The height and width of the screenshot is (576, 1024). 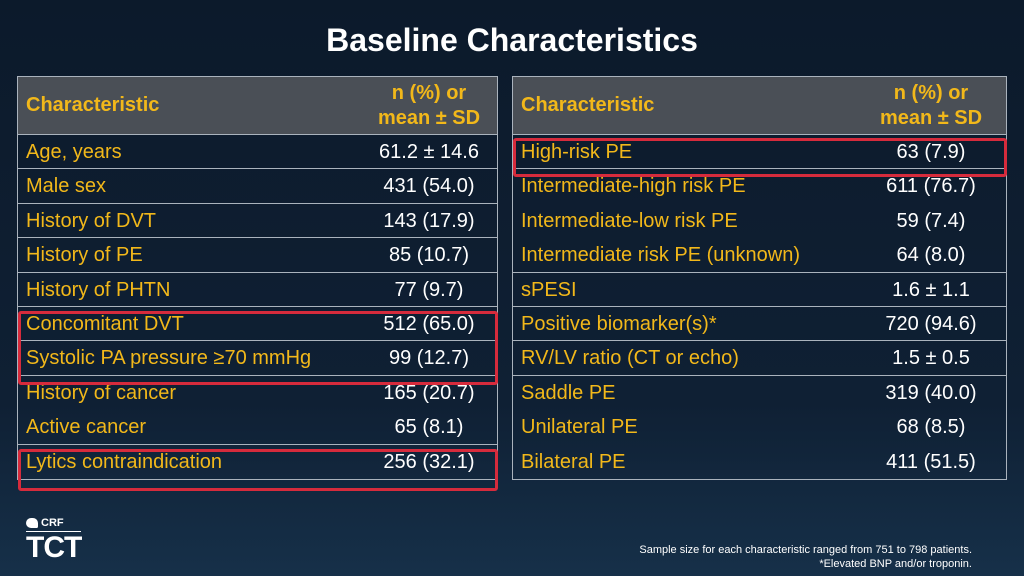 I want to click on row-value: 165 (20.7), so click(x=429, y=392).